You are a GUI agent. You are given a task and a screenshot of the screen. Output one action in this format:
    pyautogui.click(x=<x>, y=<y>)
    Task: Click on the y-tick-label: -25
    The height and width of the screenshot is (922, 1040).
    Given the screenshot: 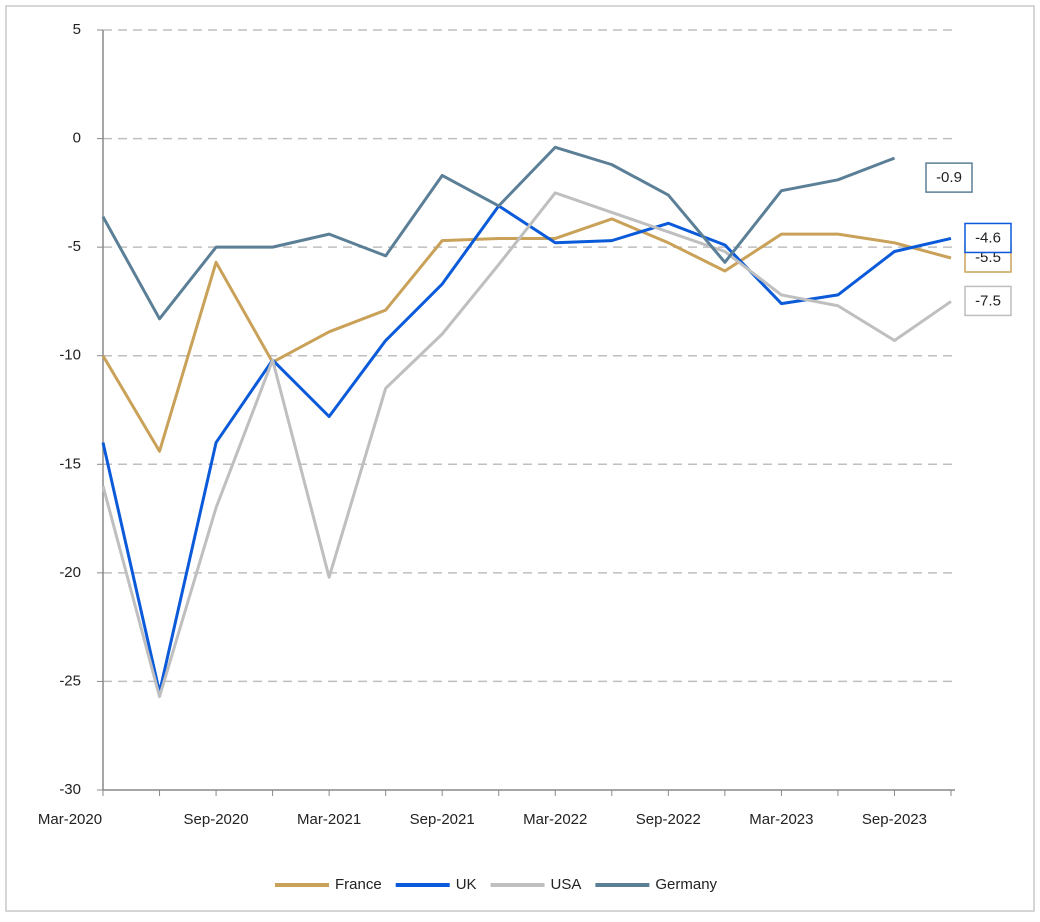 What is the action you would take?
    pyautogui.click(x=70, y=680)
    